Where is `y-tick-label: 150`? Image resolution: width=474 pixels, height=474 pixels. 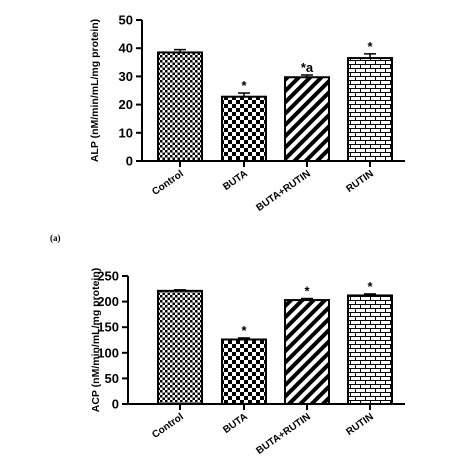 y-tick-label: 150 is located at coordinates (108, 327).